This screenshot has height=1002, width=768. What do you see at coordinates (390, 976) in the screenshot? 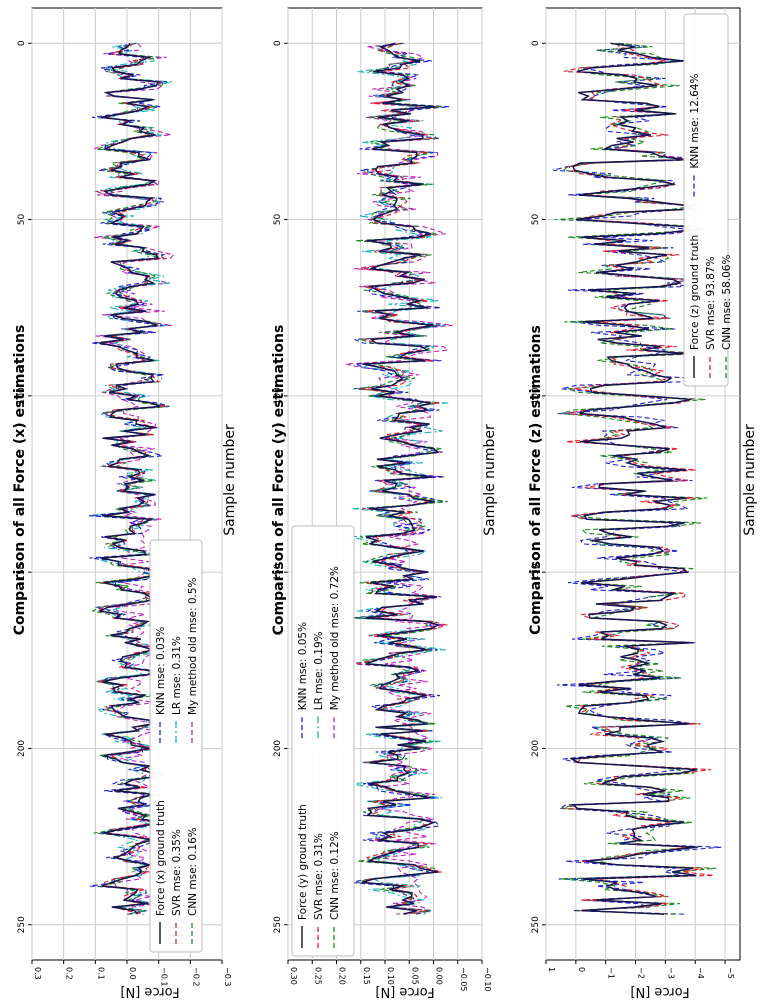
I see `y-tick-label: 0.10` at bounding box center [390, 976].